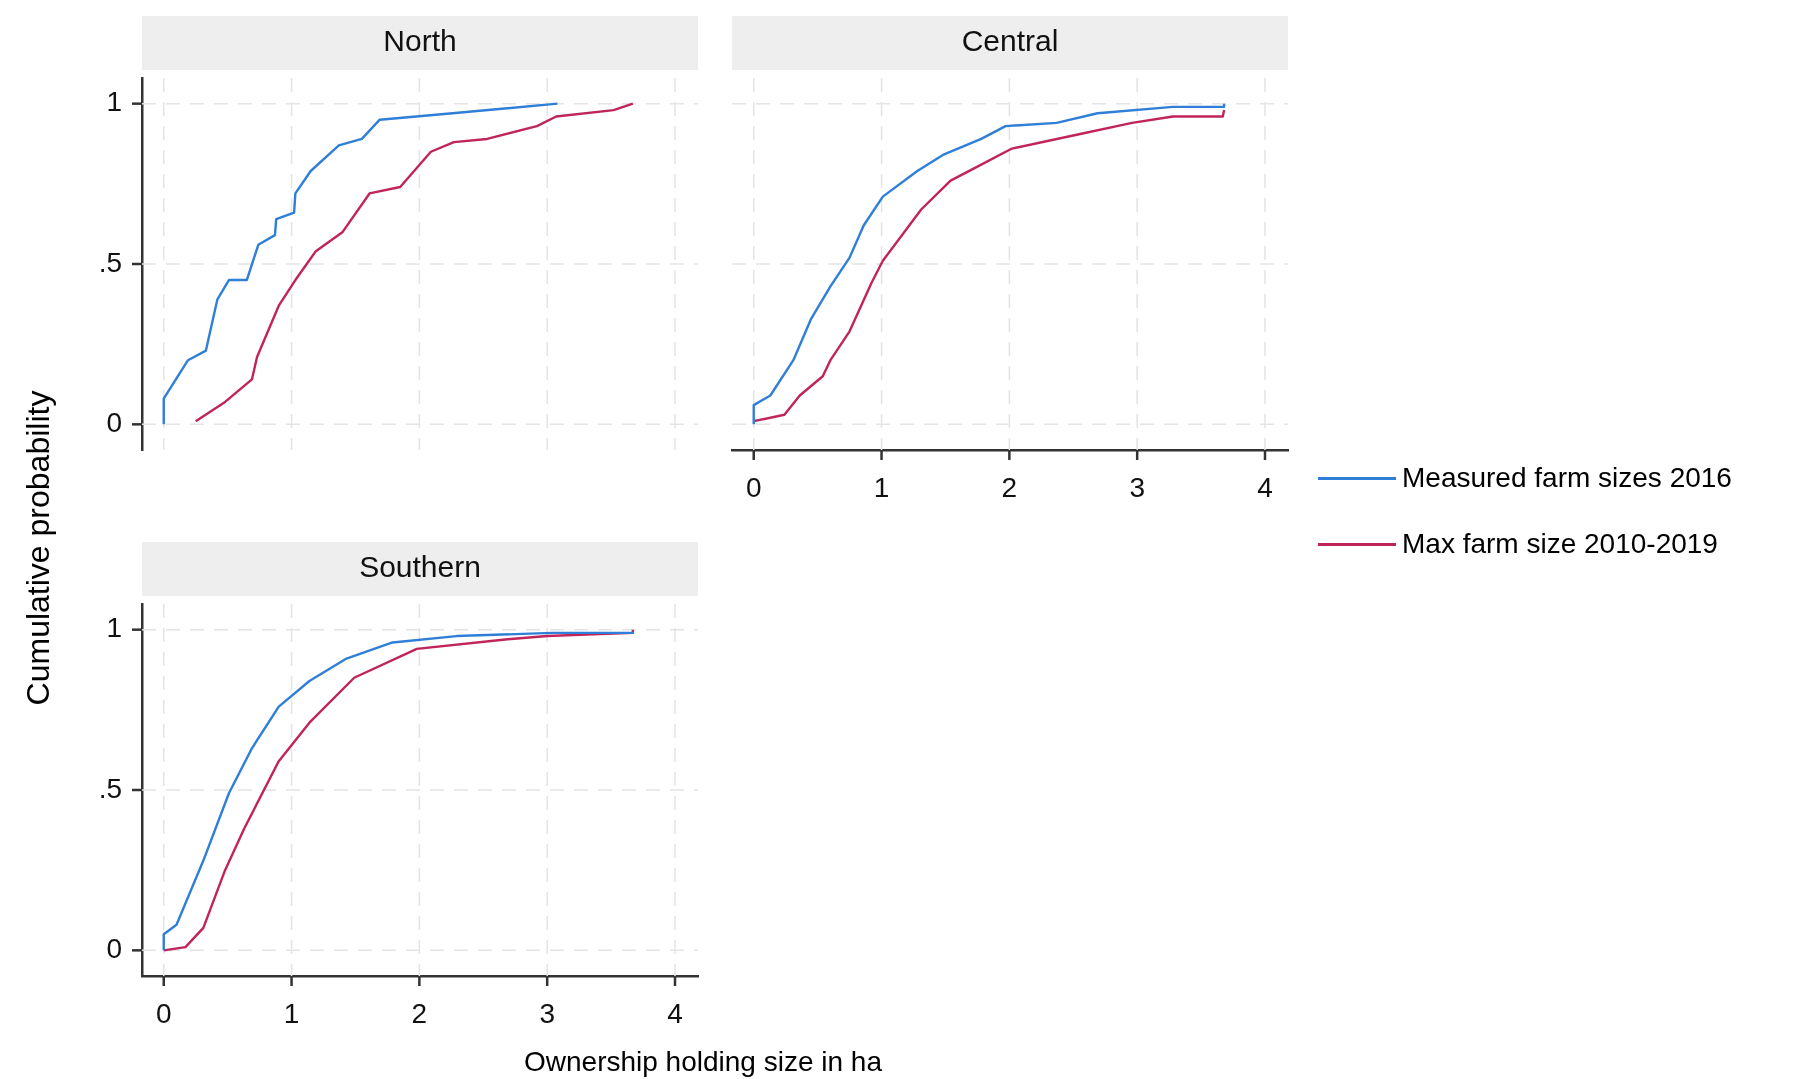 The width and height of the screenshot is (1808, 1079). I want to click on chart-title: Central, so click(1010, 41).